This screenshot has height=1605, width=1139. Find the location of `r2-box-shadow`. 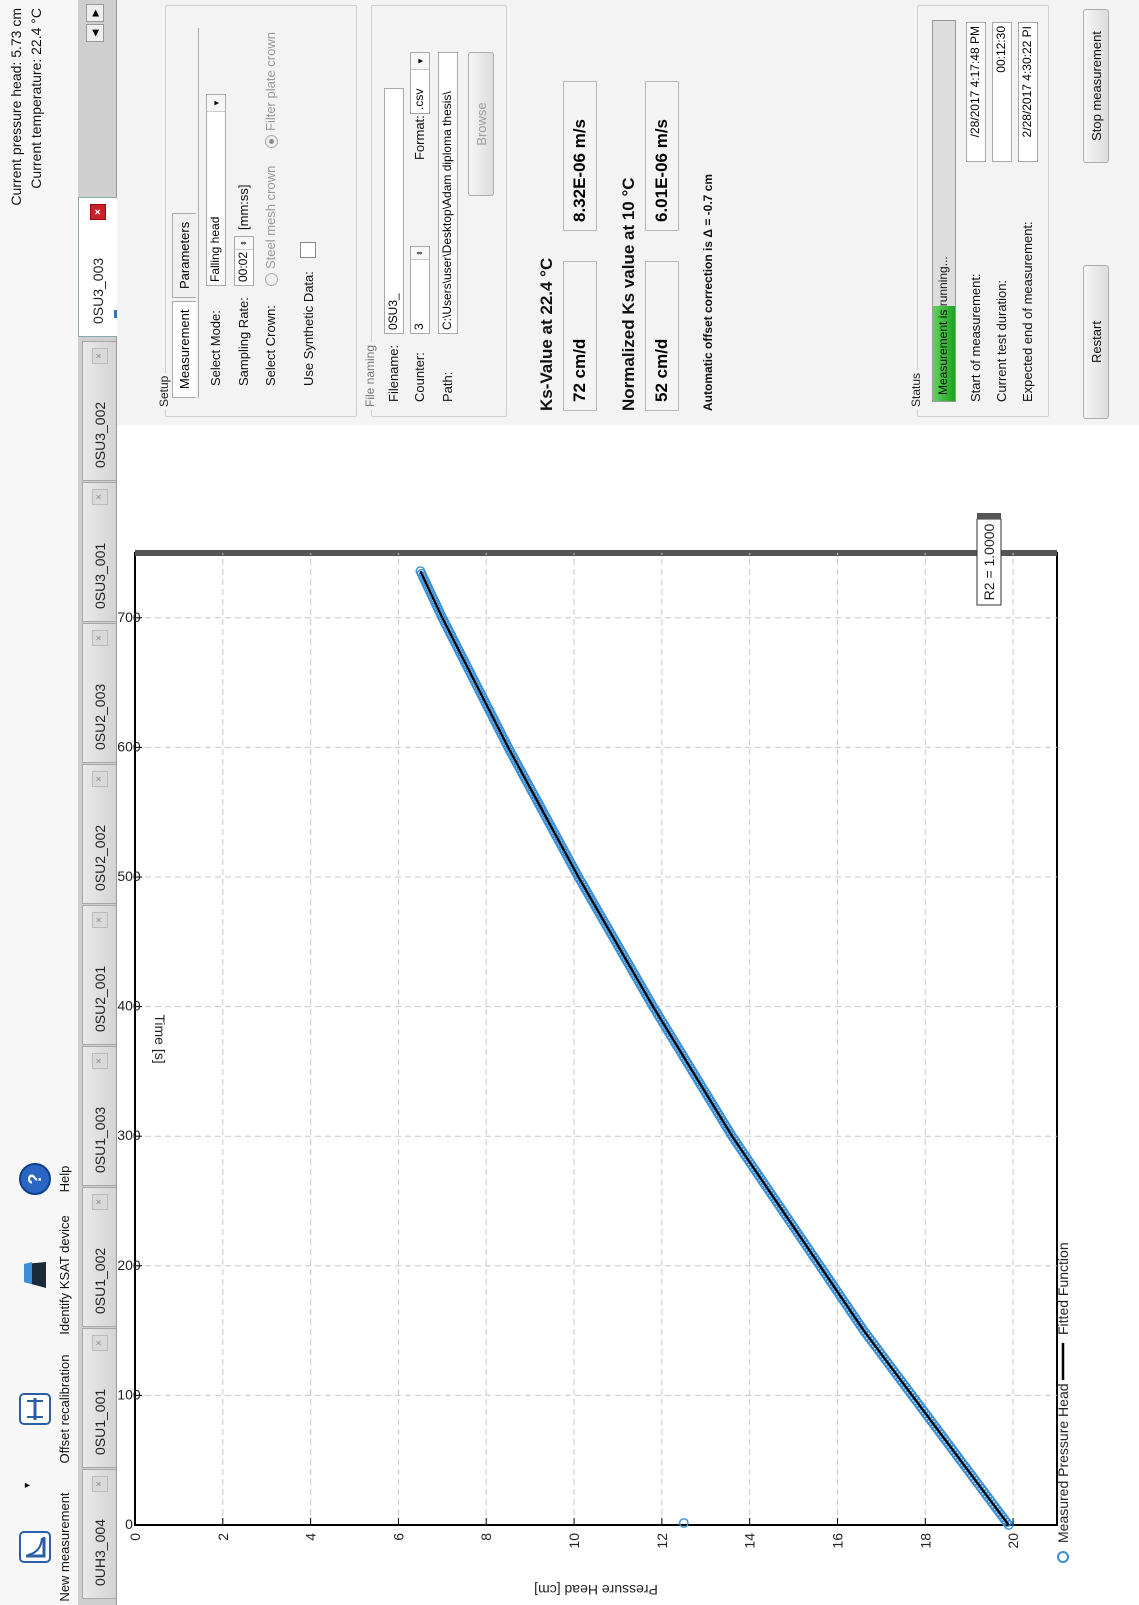

r2-box-shadow is located at coordinates (989, 516).